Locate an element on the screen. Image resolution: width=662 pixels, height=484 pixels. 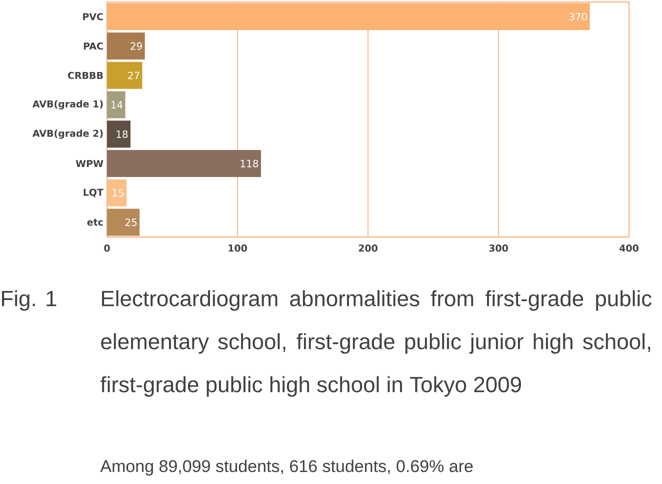
y-tick-label: PAC is located at coordinates (93, 46).